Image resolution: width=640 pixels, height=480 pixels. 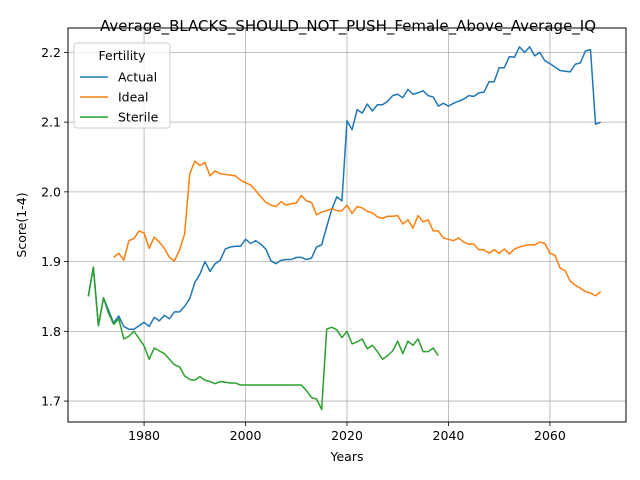 What do you see at coordinates (51, 401) in the screenshot?
I see `y-tick-label: 1.7` at bounding box center [51, 401].